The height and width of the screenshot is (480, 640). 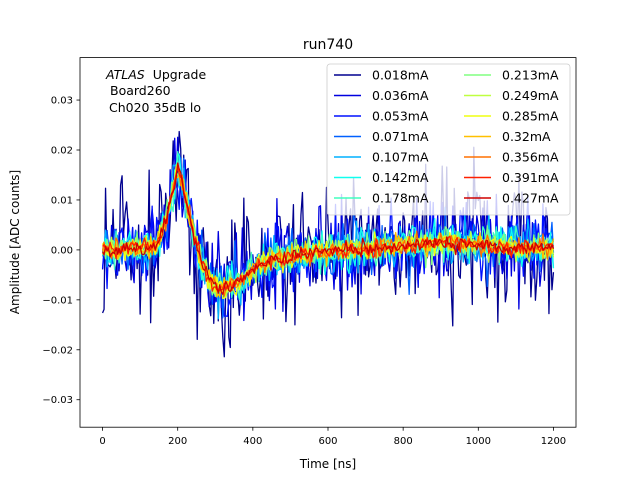 What do you see at coordinates (553, 441) in the screenshot?
I see `x-tick-label: 1200` at bounding box center [553, 441].